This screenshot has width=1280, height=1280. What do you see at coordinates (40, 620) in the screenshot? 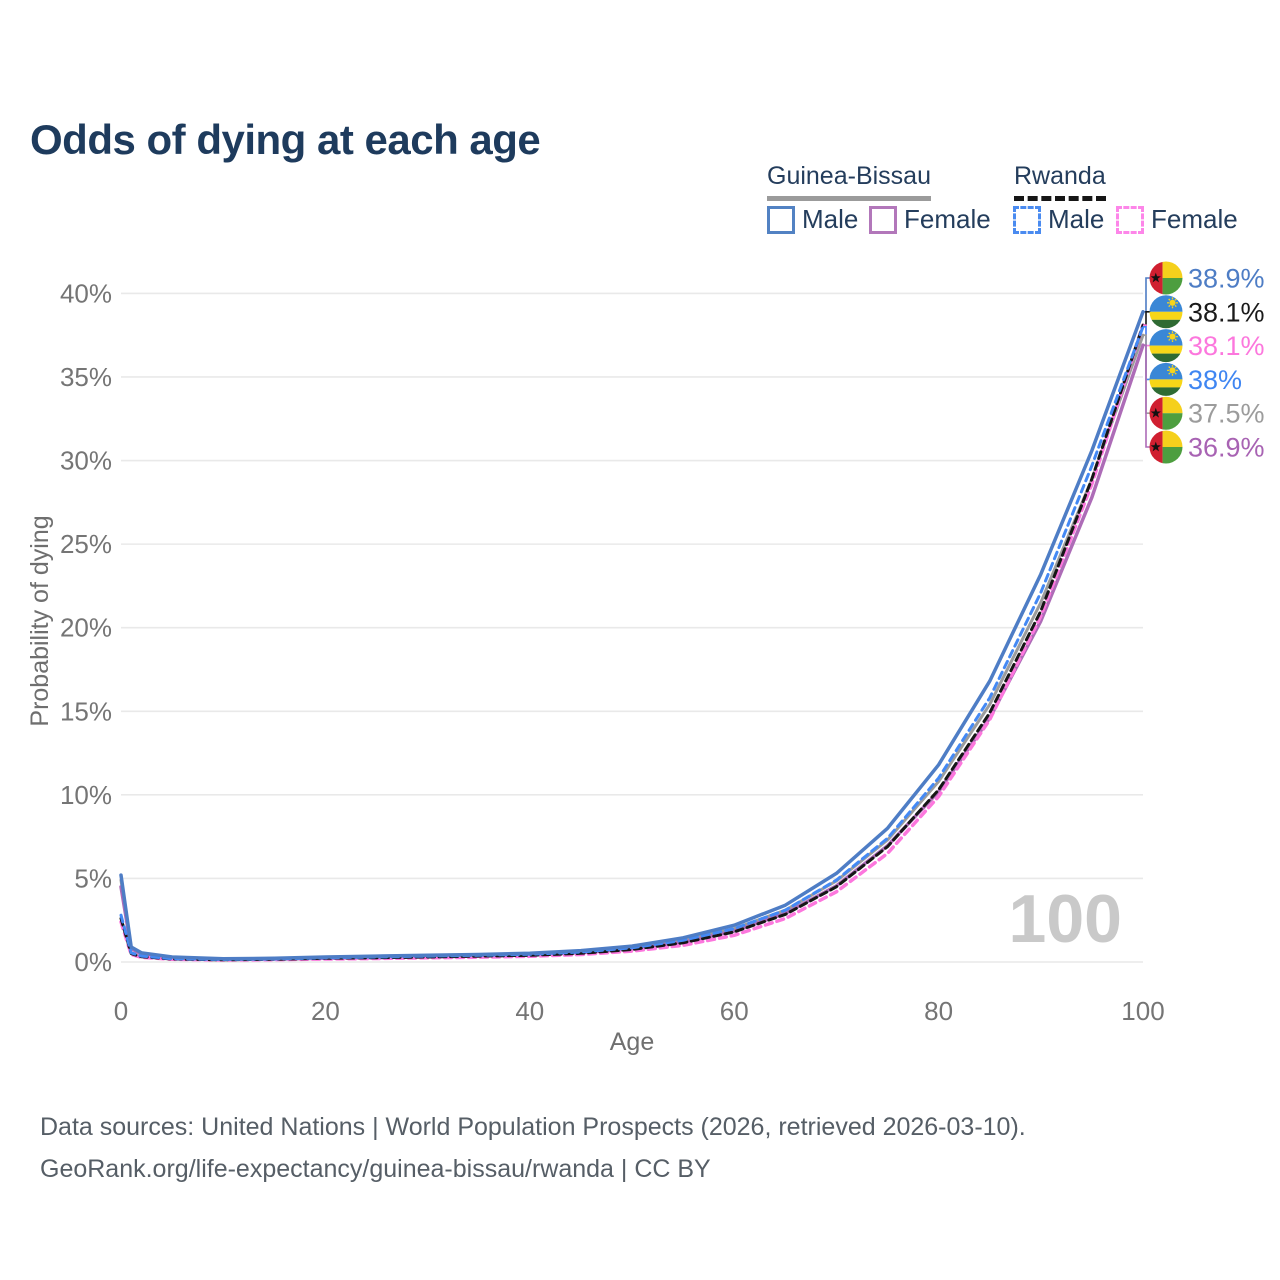
I see `y-axis-title: Probability of dying` at bounding box center [40, 620].